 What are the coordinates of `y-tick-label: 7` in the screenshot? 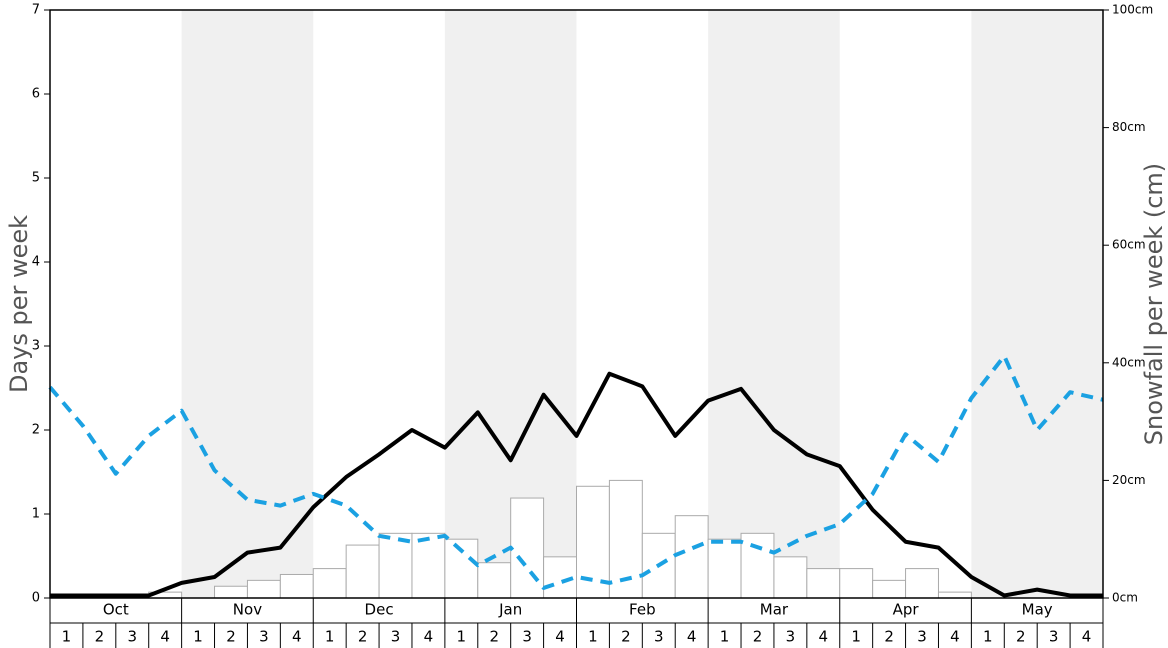 It's located at (36, 10).